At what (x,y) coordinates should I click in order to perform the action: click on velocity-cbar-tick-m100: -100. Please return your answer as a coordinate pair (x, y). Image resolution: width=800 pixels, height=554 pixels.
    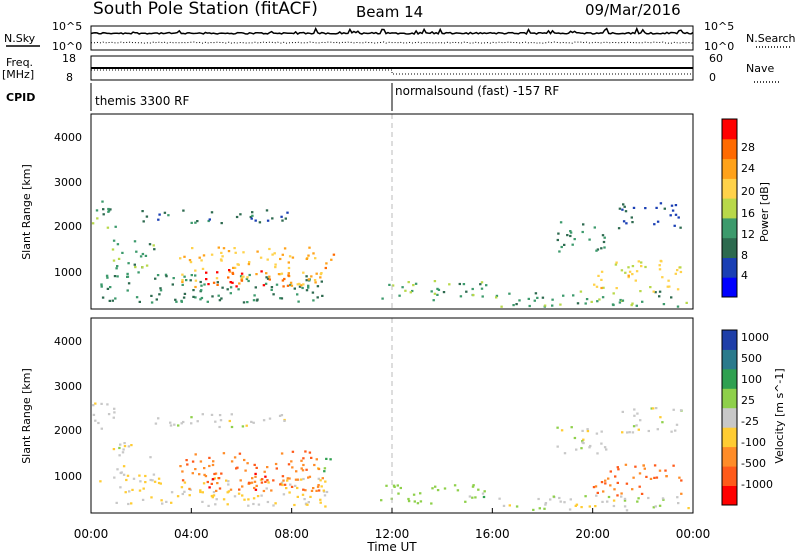
    Looking at the image, I should click on (753, 442).